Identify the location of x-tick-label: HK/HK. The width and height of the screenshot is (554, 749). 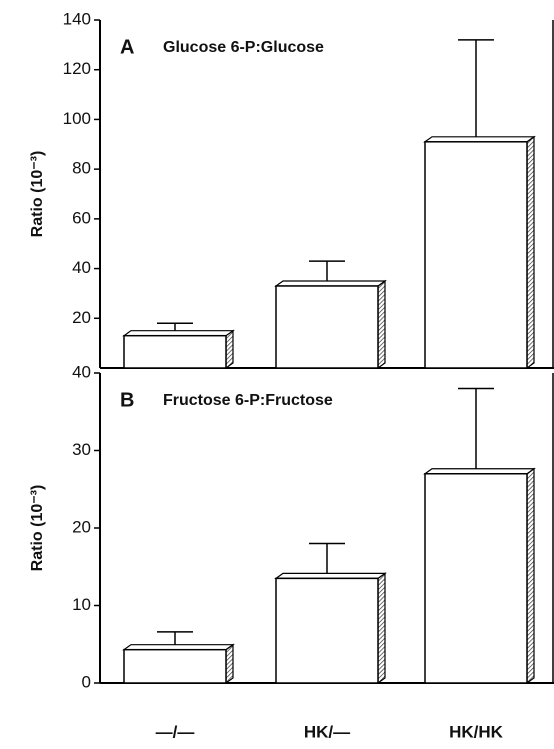
(476, 731).